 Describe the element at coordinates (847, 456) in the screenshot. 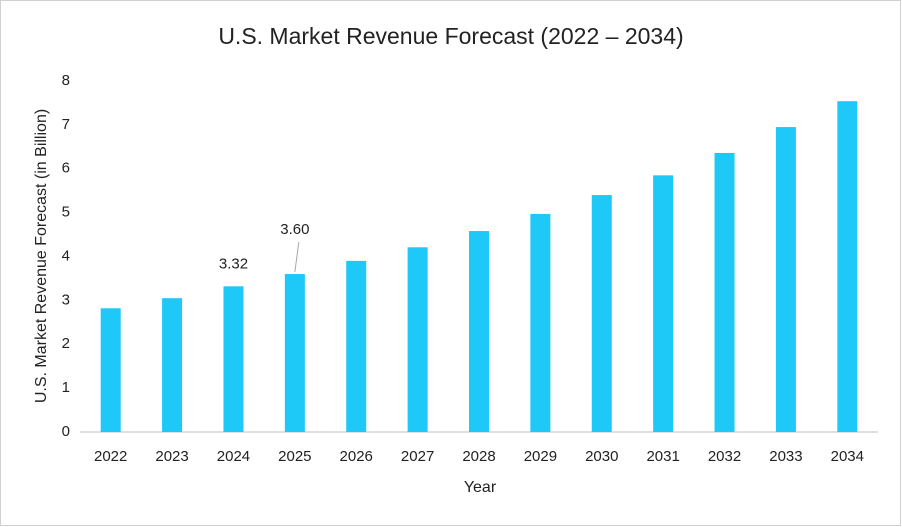

I see `x-tick-label: 2034` at that location.